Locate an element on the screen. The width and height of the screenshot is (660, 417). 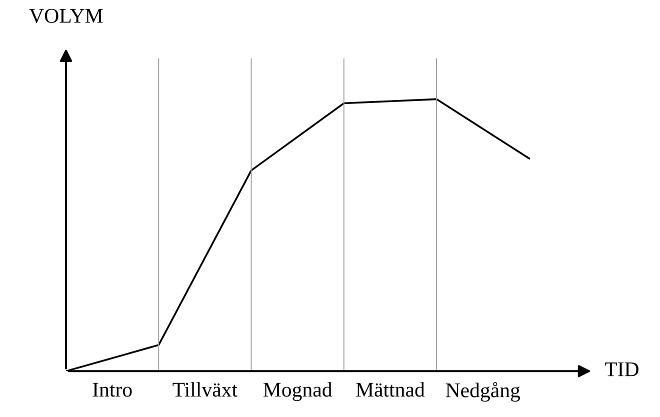
x-axis-title: TID is located at coordinates (621, 369).